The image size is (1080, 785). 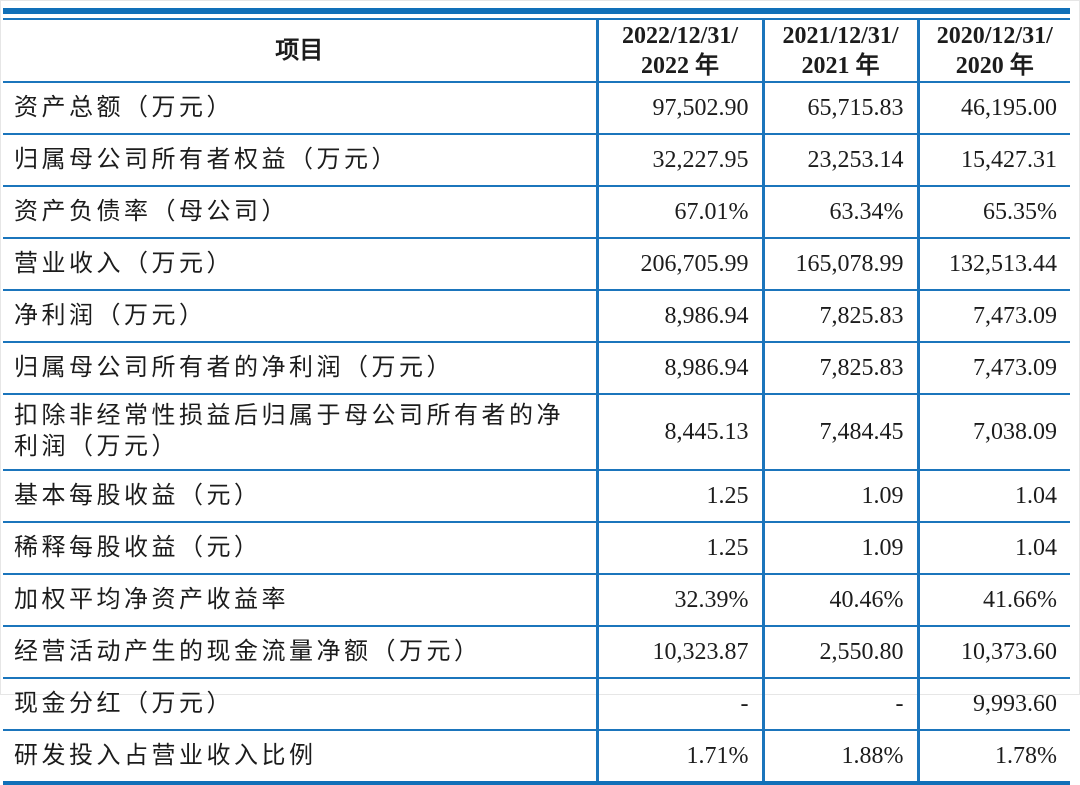 I want to click on header-date-line: 2022/12/31/, so click(x=679, y=35).